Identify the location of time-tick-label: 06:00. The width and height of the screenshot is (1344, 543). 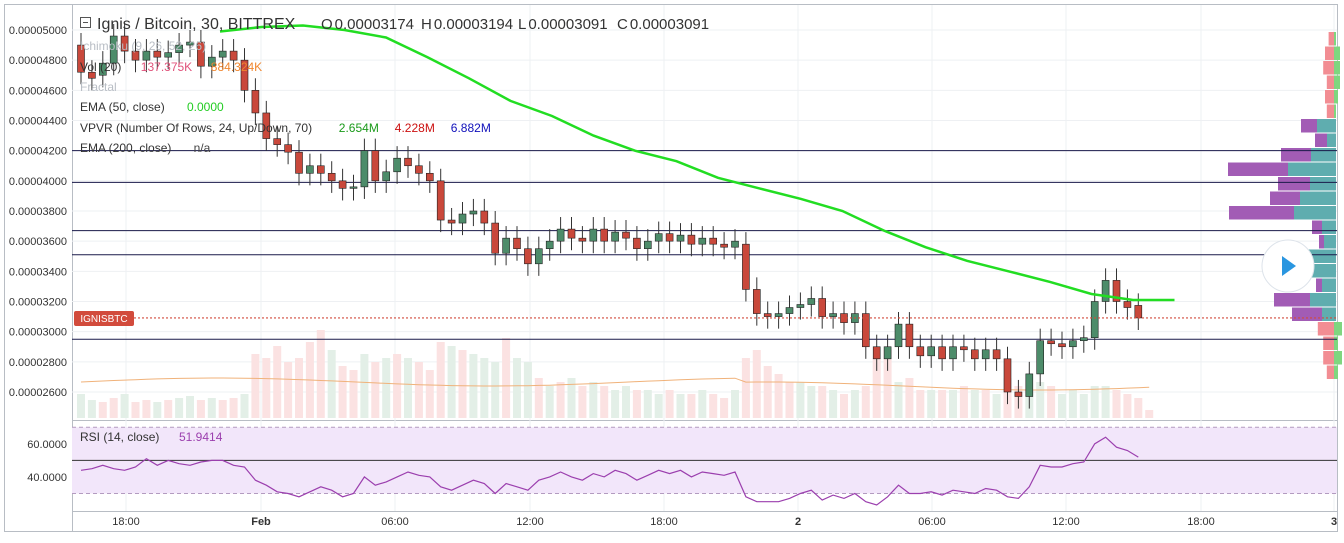
(932, 522).